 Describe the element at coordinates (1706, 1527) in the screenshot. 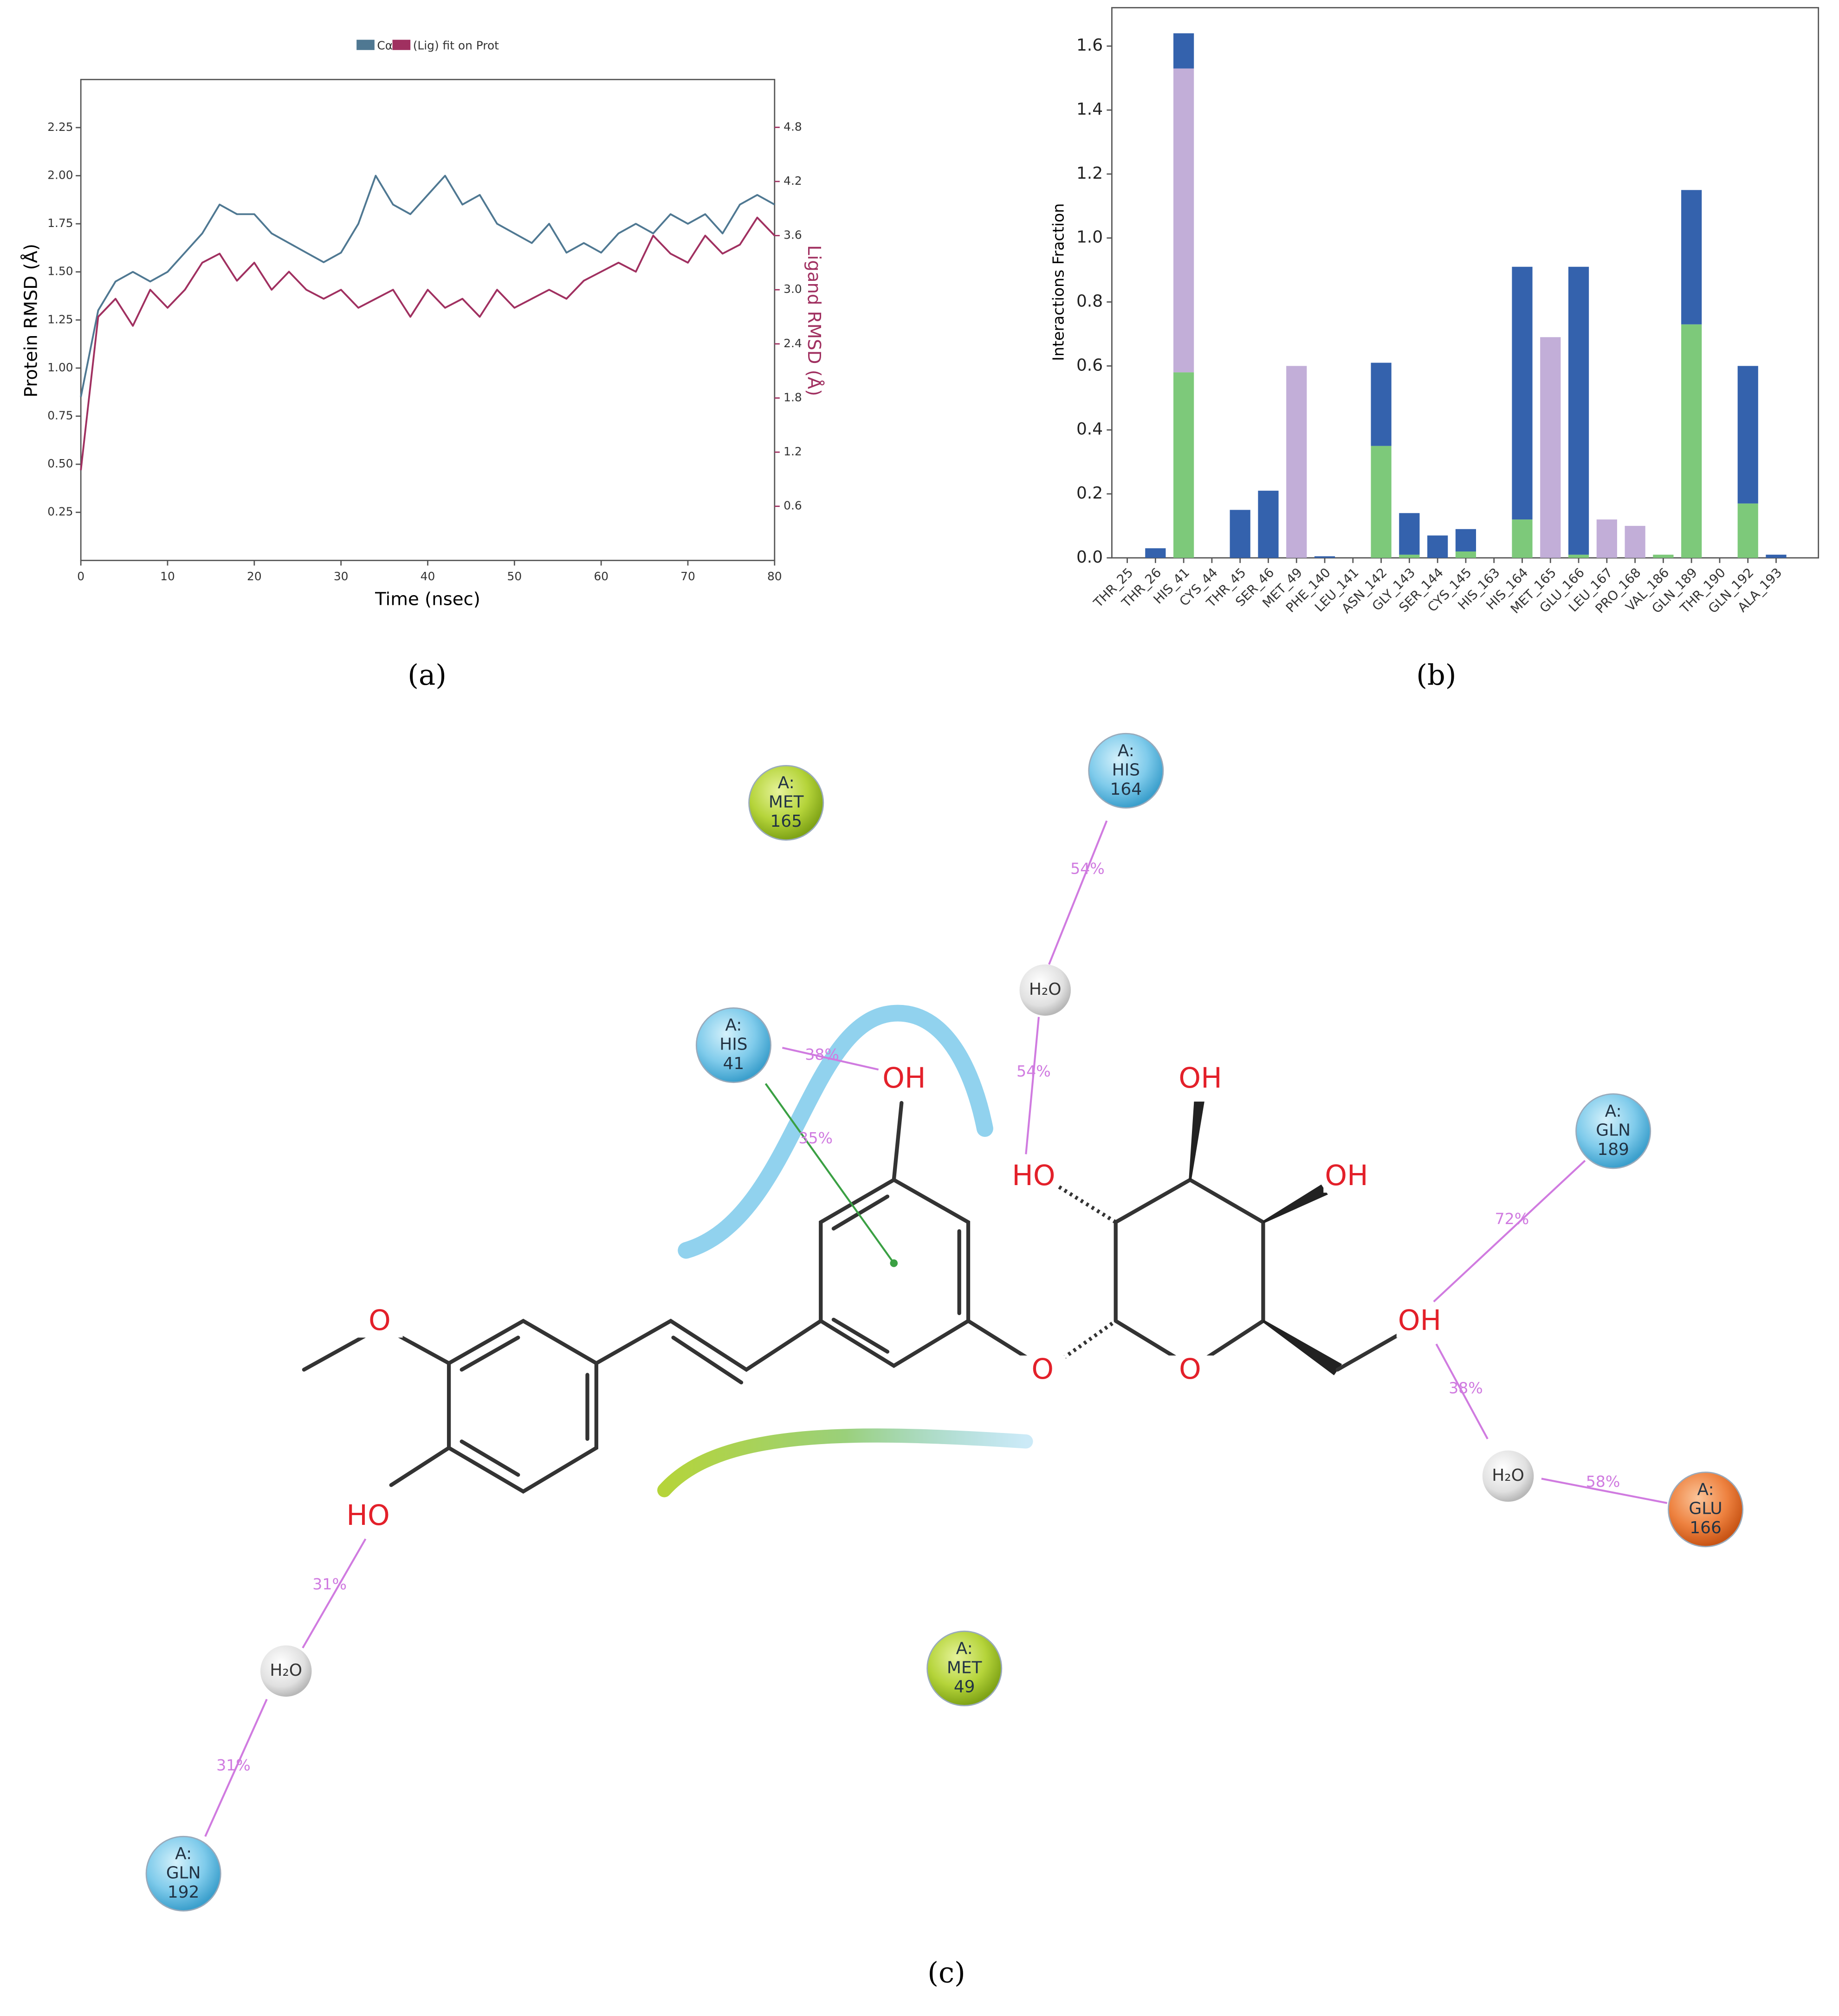

I see `residue-number: 166` at that location.